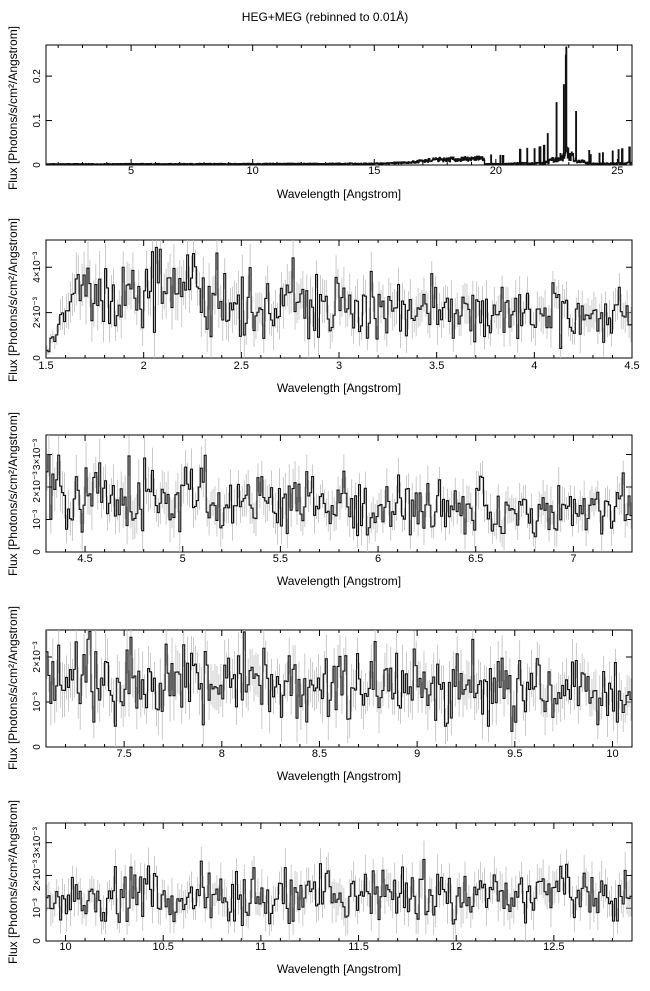 This screenshot has height=991, width=650. What do you see at coordinates (260, 947) in the screenshot?
I see `x-tick-label: 11` at bounding box center [260, 947].